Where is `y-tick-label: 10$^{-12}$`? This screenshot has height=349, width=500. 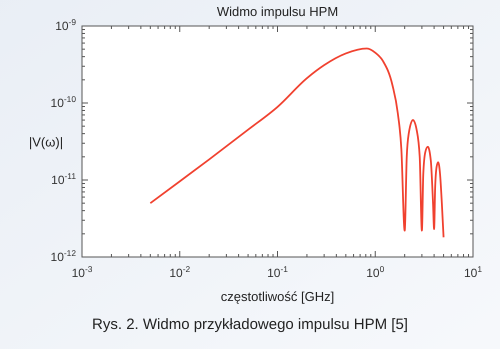 y-tick-label: 10$^{-12}$ is located at coordinates (63, 256).